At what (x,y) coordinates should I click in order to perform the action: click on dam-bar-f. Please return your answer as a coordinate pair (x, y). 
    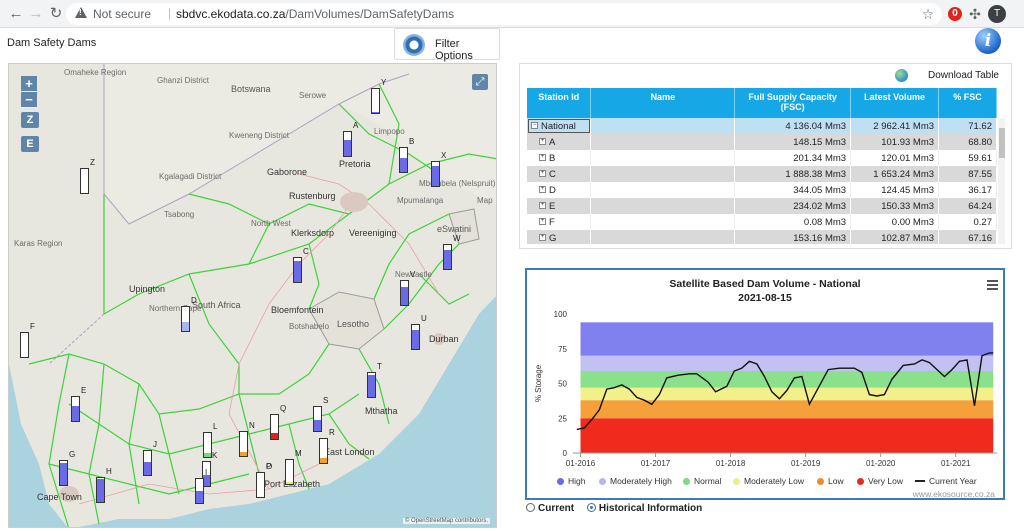
    Looking at the image, I should click on (24, 345).